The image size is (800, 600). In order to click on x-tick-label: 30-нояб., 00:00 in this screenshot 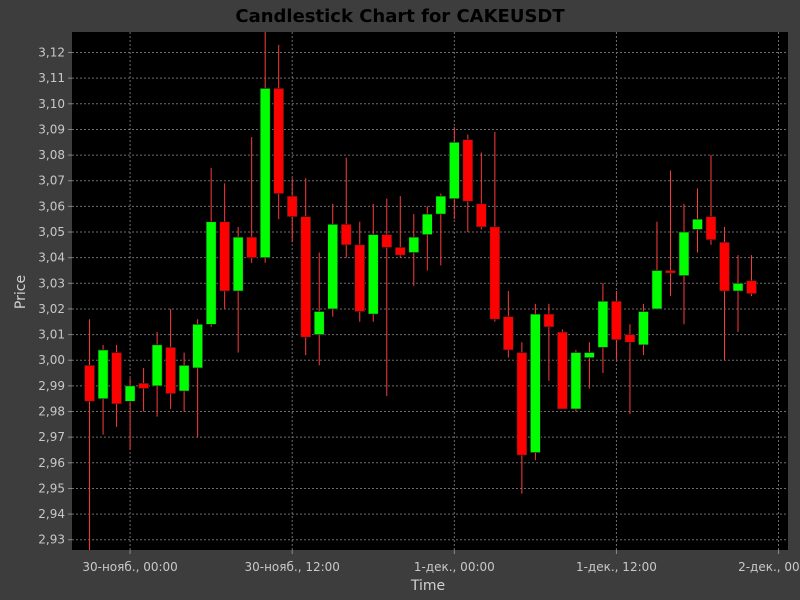, I will do `click(129, 567)`.